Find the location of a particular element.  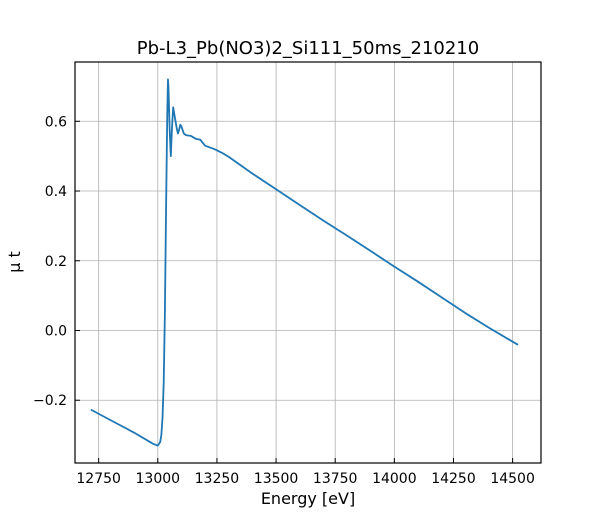

x-tick-label: 14250 is located at coordinates (453, 479).